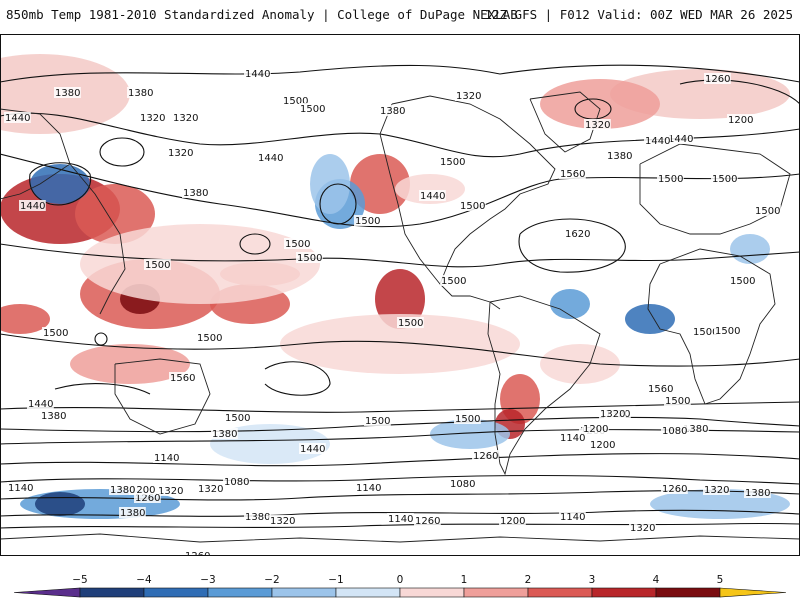  I want to click on north-america-outline, so click(473, 202).